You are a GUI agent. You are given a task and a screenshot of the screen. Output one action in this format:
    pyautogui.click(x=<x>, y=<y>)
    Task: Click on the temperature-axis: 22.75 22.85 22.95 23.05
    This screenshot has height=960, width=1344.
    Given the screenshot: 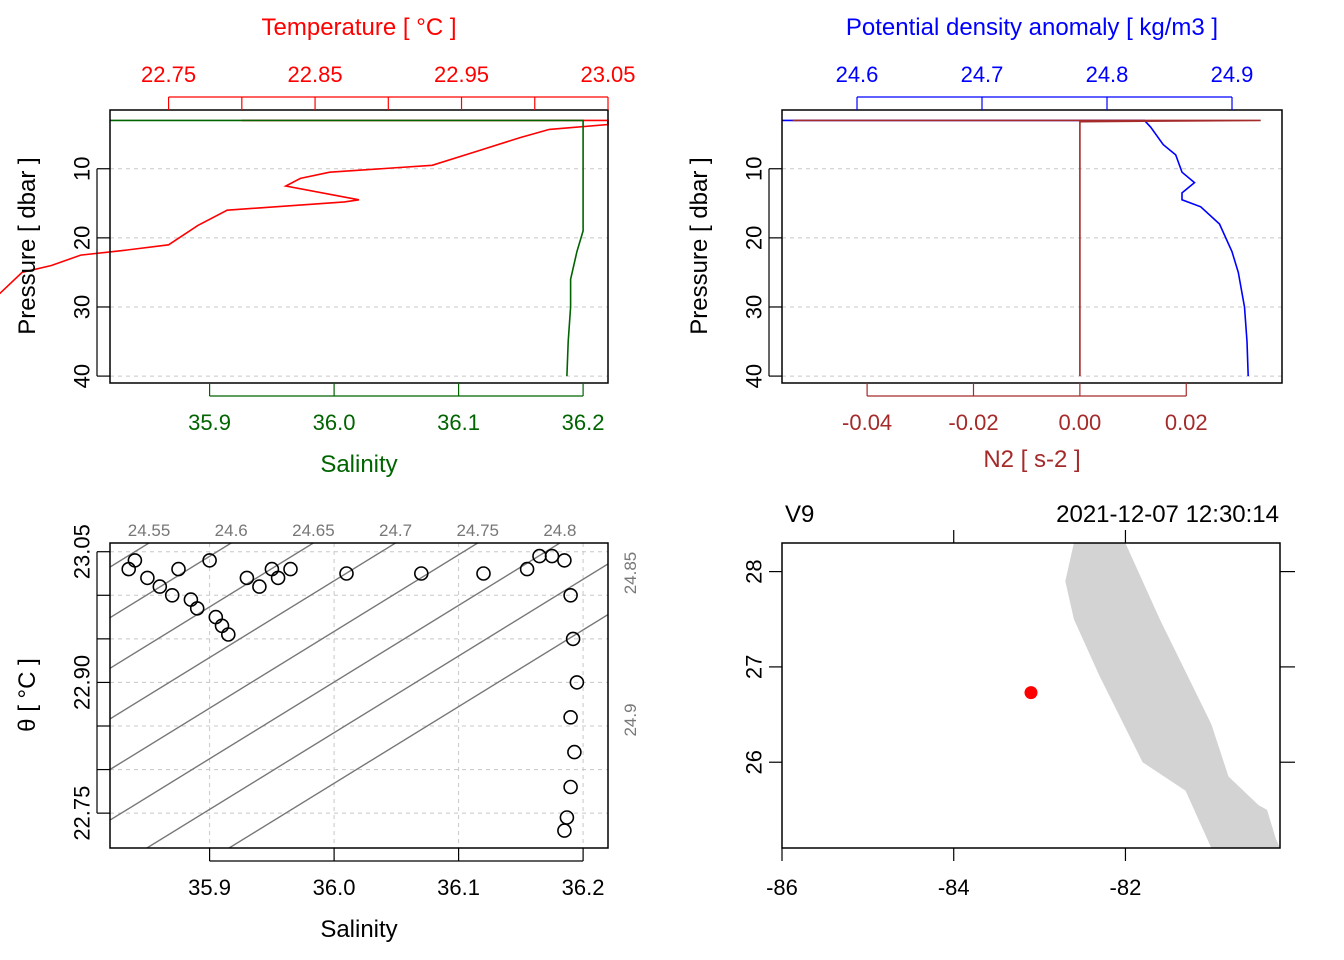 What is the action you would take?
    pyautogui.click(x=388, y=86)
    